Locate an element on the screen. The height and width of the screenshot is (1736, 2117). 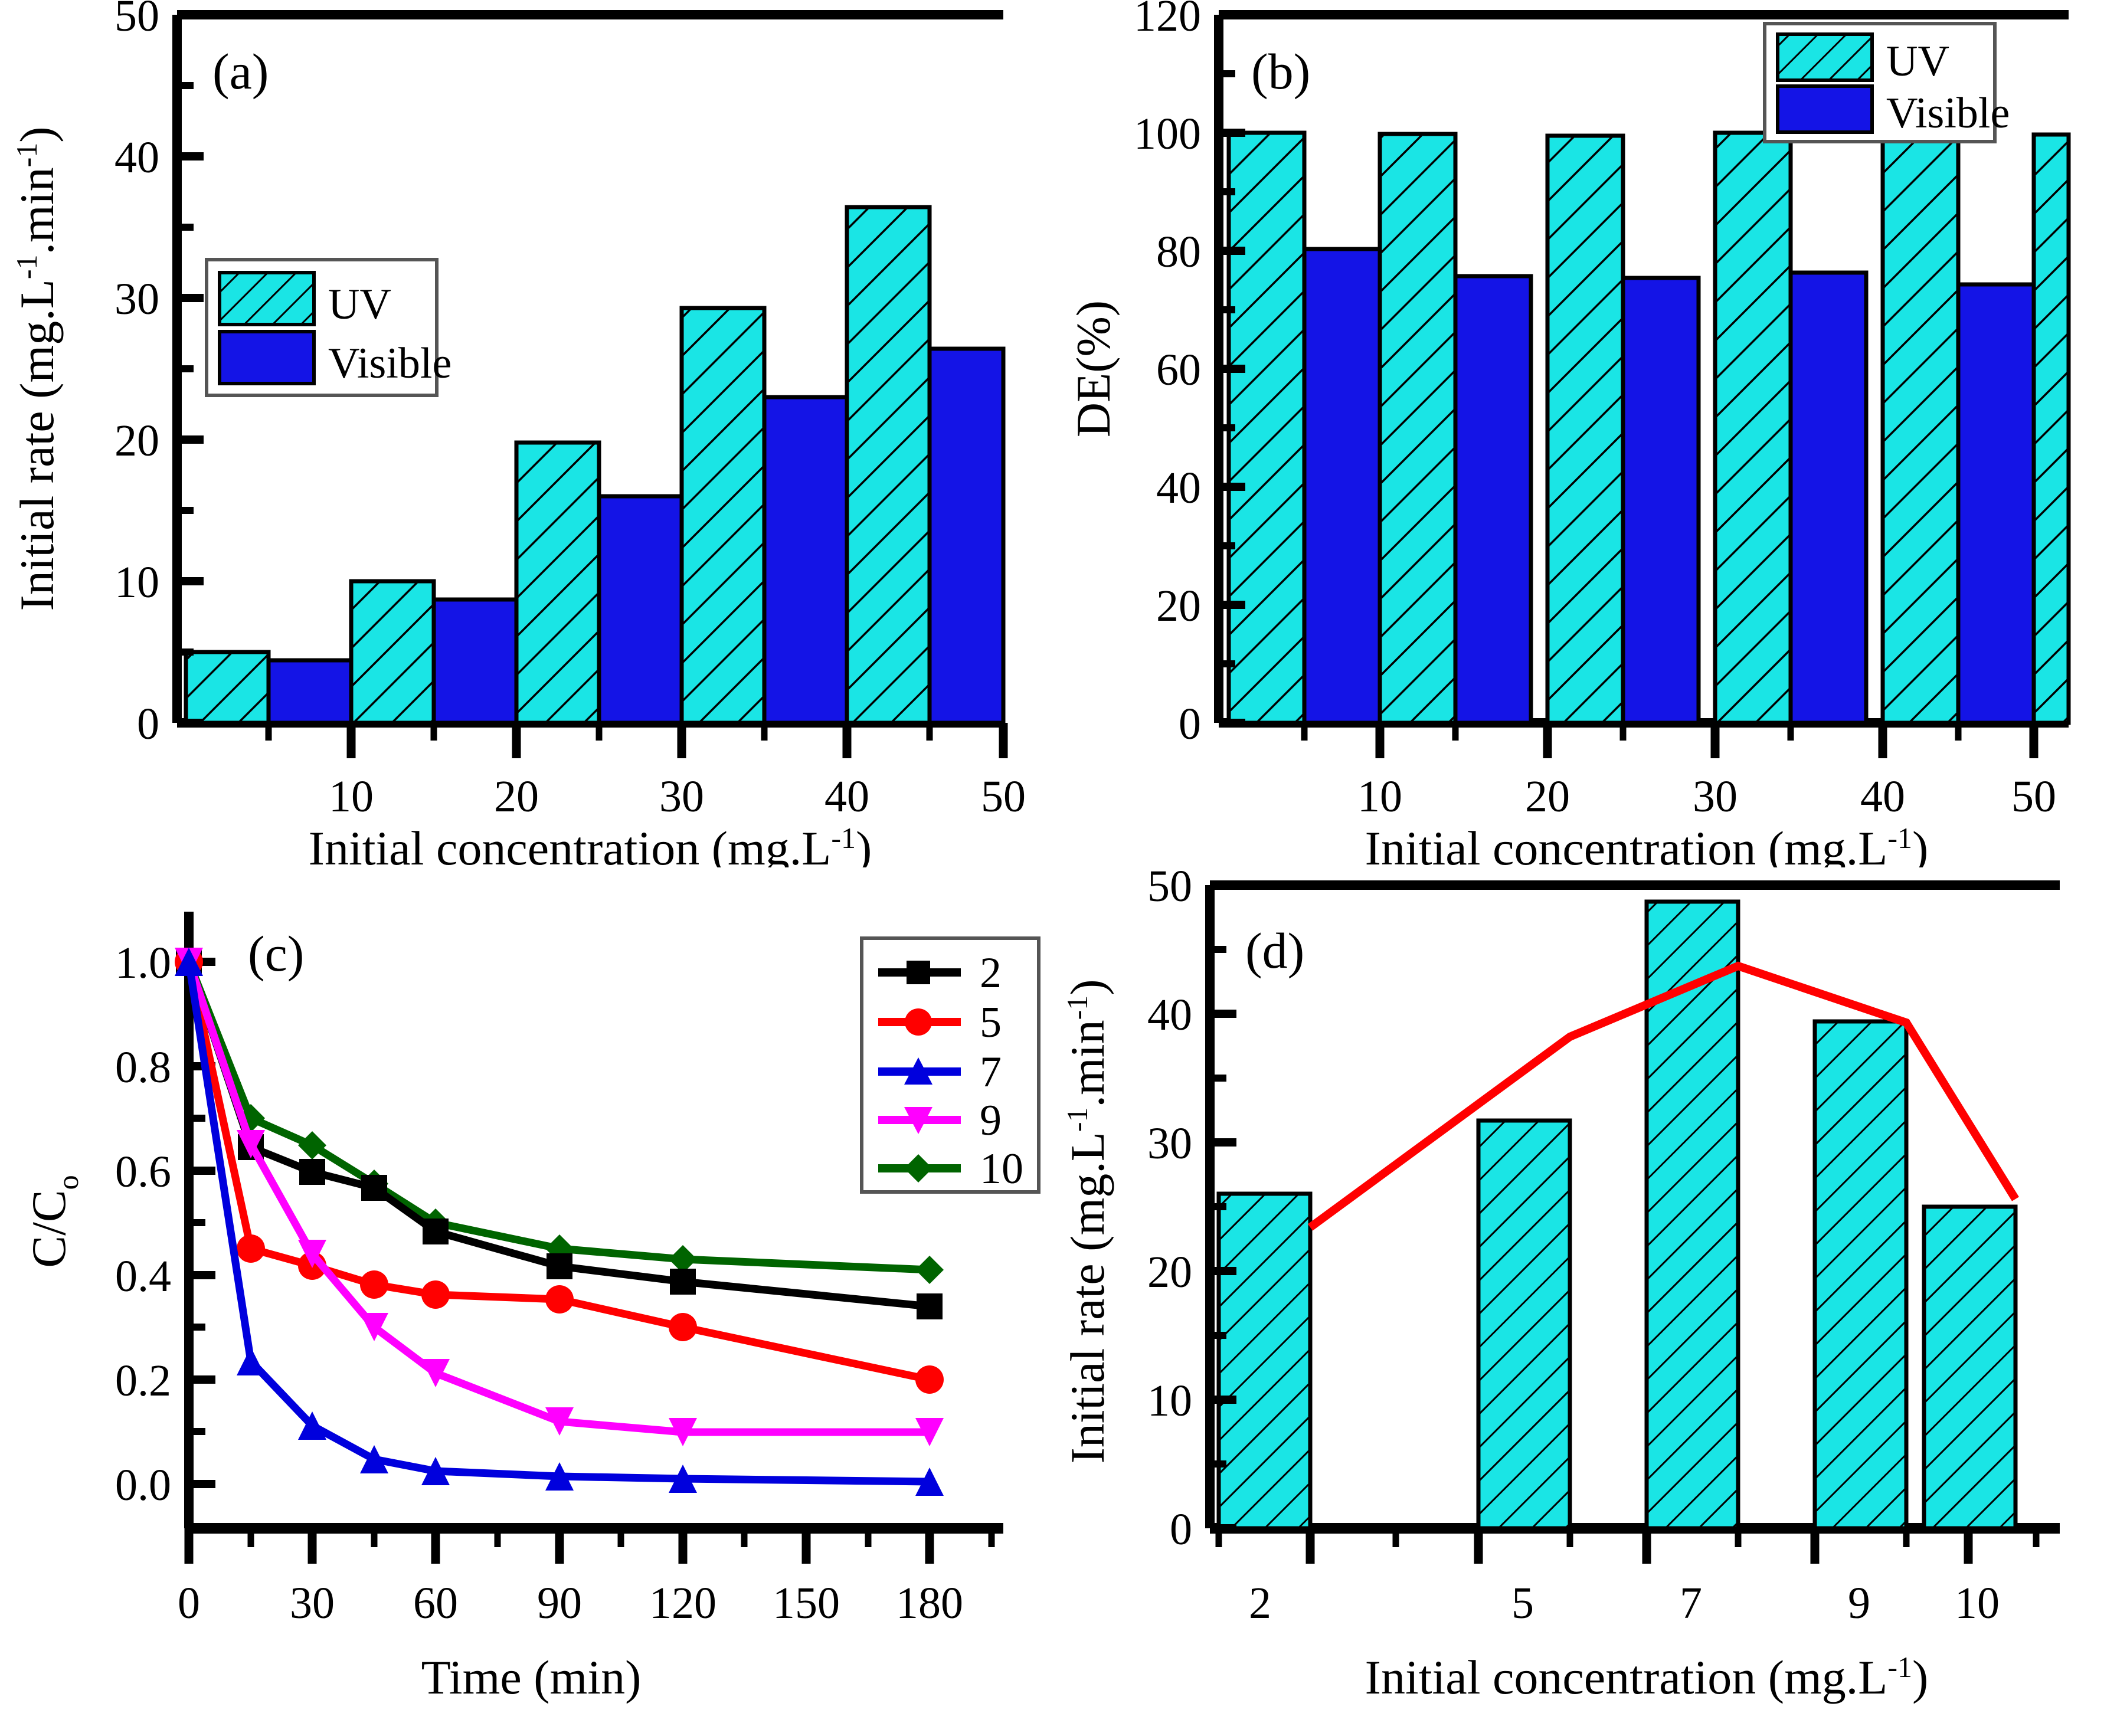
xtick-label: 180 is located at coordinates (929, 1603).